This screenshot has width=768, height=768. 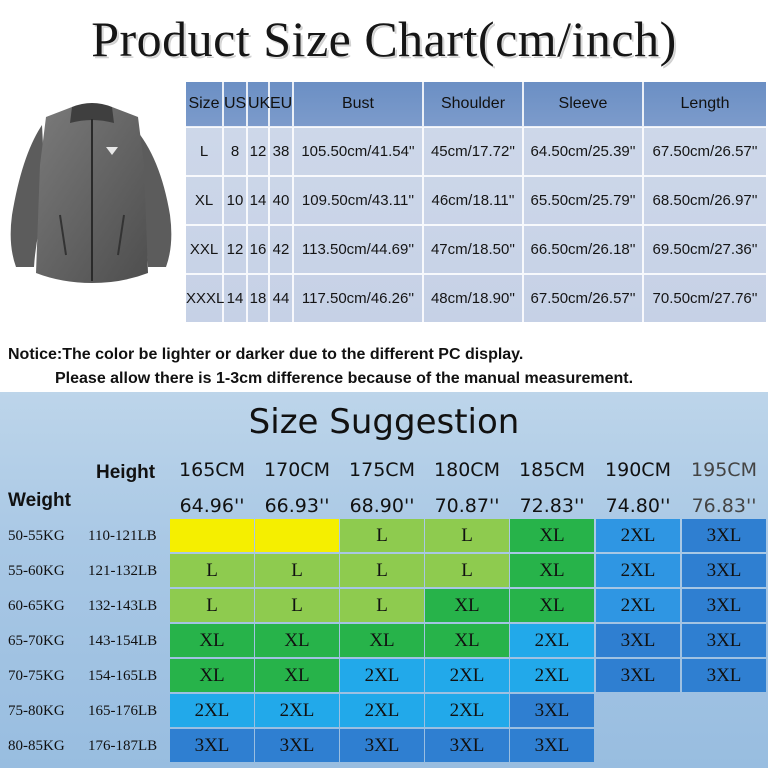 What do you see at coordinates (204, 249) in the screenshot?
I see `table-cell: XXL` at bounding box center [204, 249].